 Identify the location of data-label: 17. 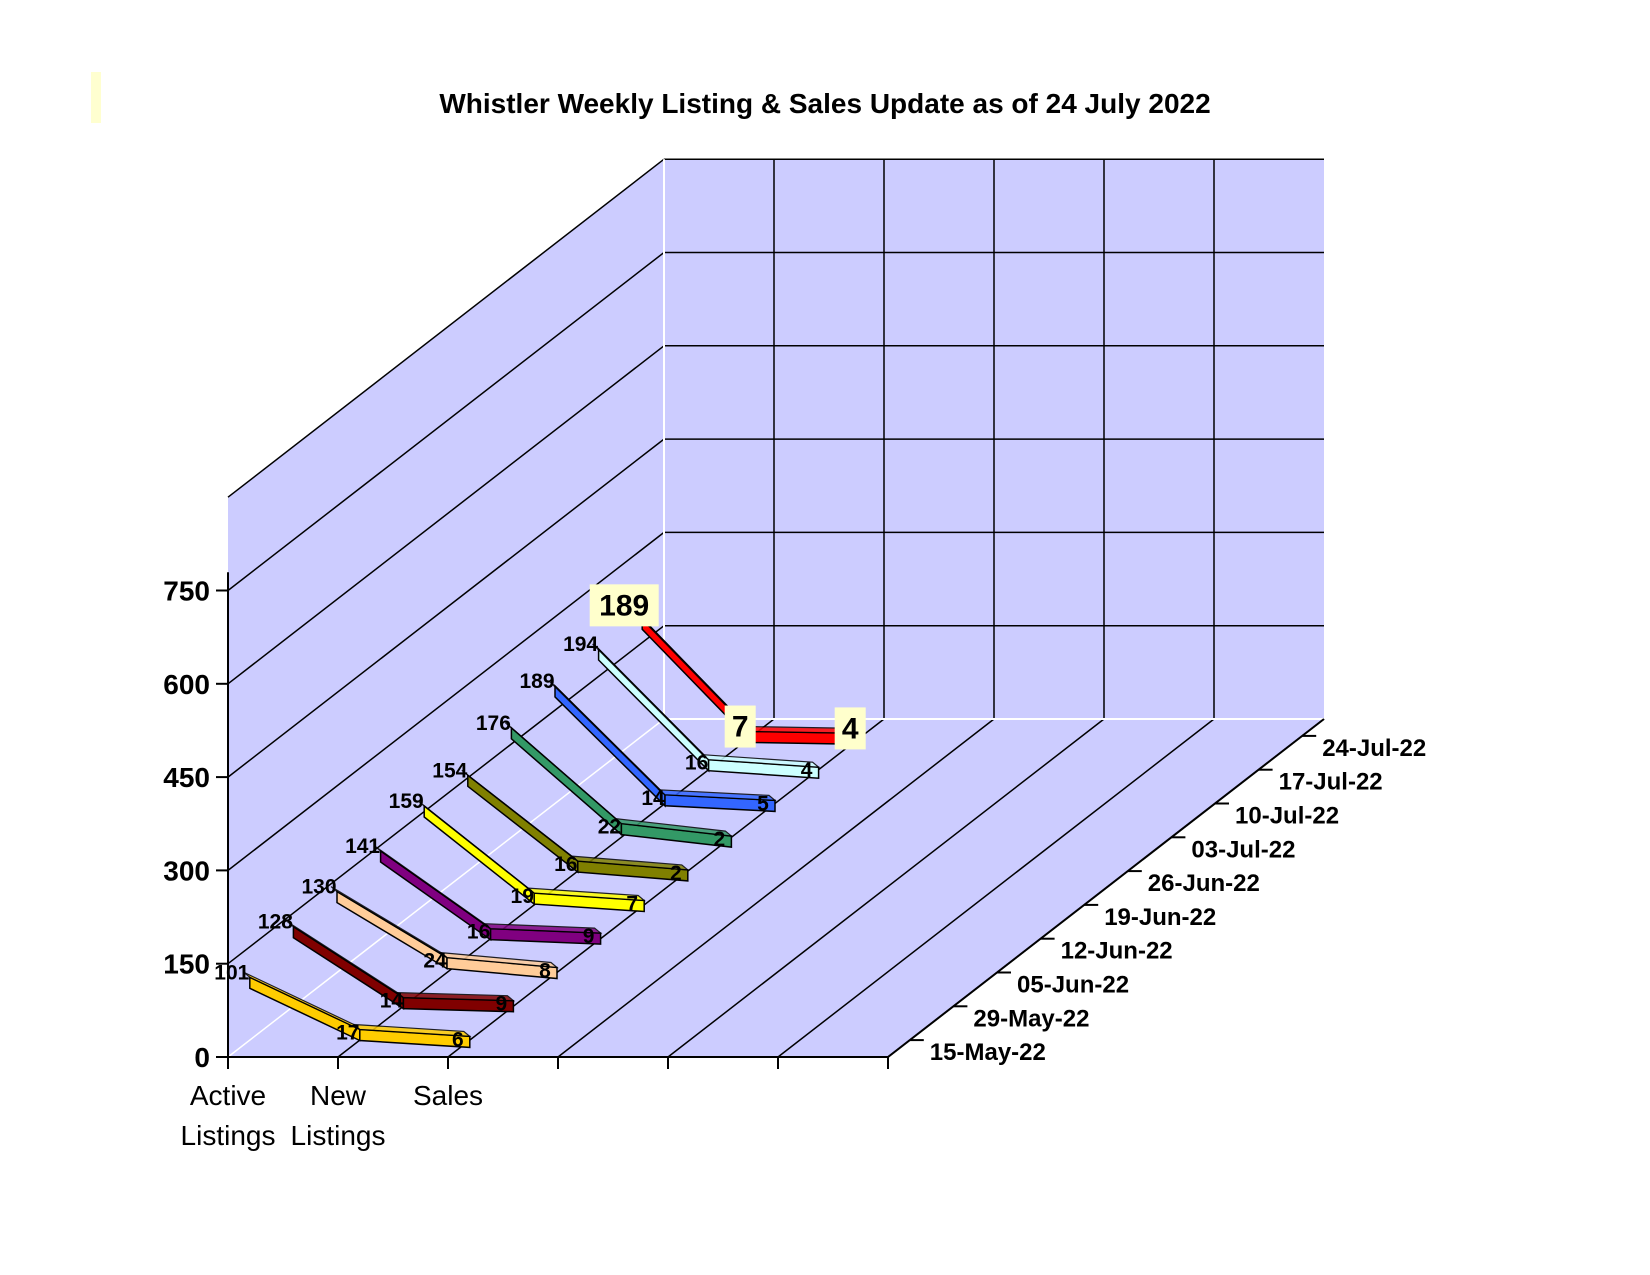
(347, 1033).